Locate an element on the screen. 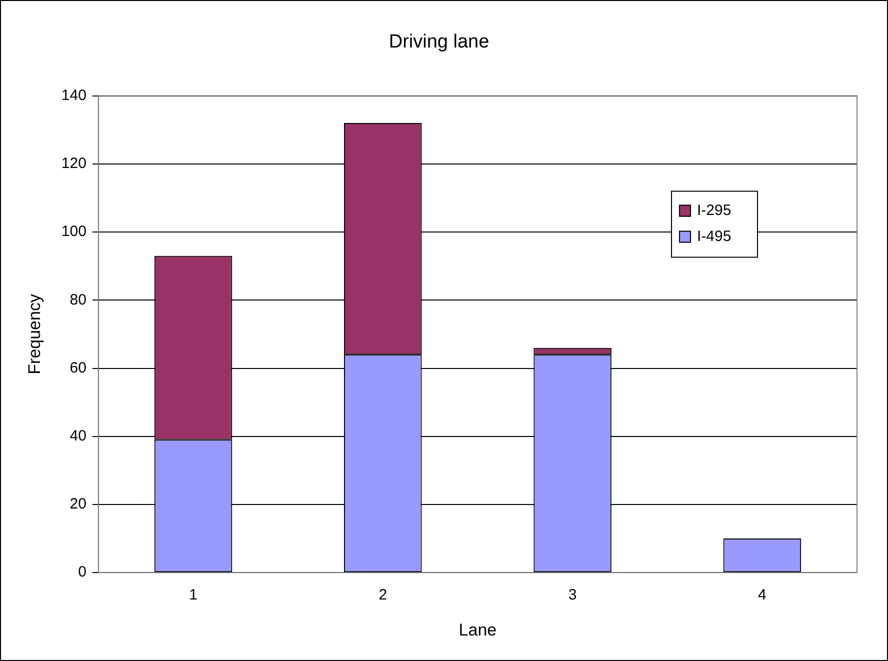 This screenshot has height=661, width=888. y-tick-label: 140 is located at coordinates (73, 95).